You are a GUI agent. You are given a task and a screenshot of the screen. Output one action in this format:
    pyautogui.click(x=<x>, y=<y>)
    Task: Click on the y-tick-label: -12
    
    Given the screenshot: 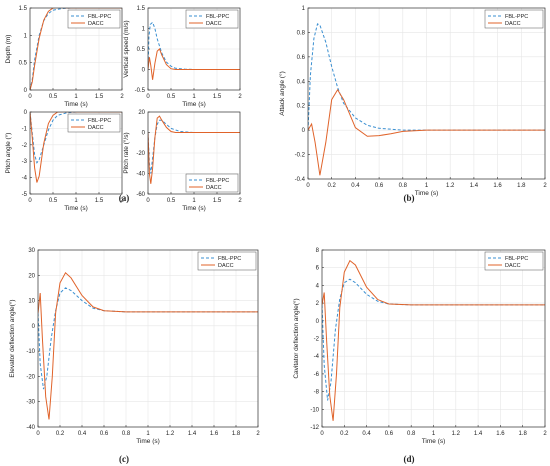 What is the action you would take?
    pyautogui.click(x=314, y=428)
    